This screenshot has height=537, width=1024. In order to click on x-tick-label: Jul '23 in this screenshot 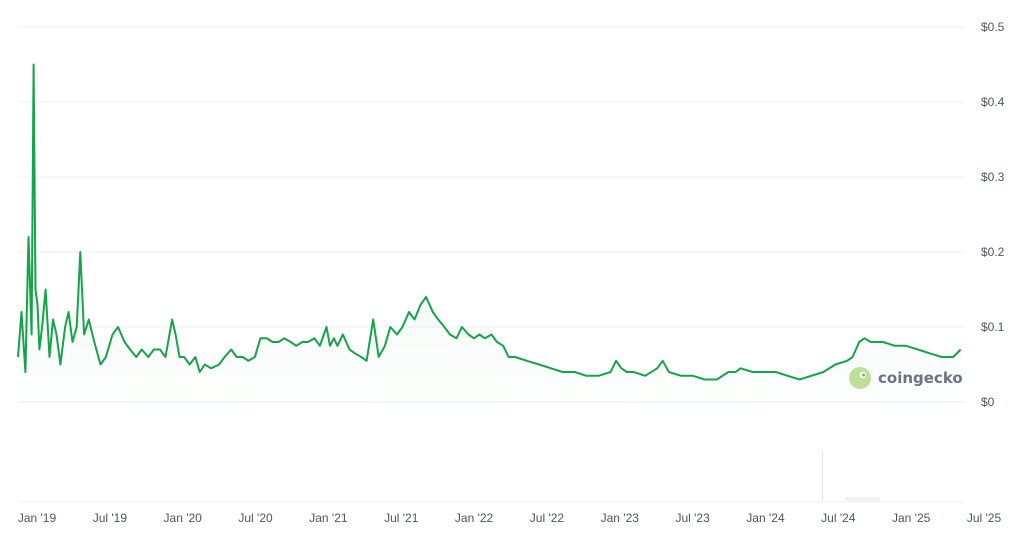, I will do `click(692, 518)`.